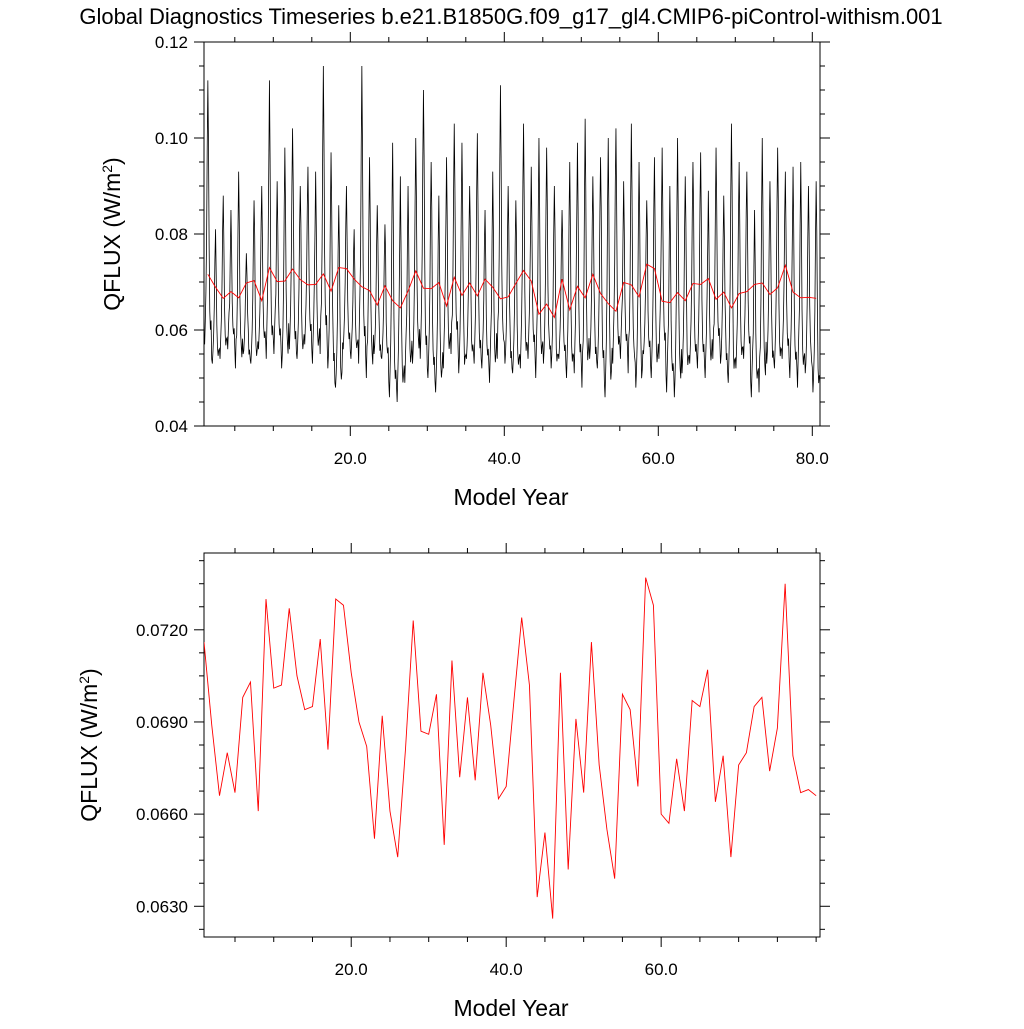 The image size is (1024, 1029). Describe the element at coordinates (171, 138) in the screenshot. I see `top-y-tick-label: 0.10` at that location.